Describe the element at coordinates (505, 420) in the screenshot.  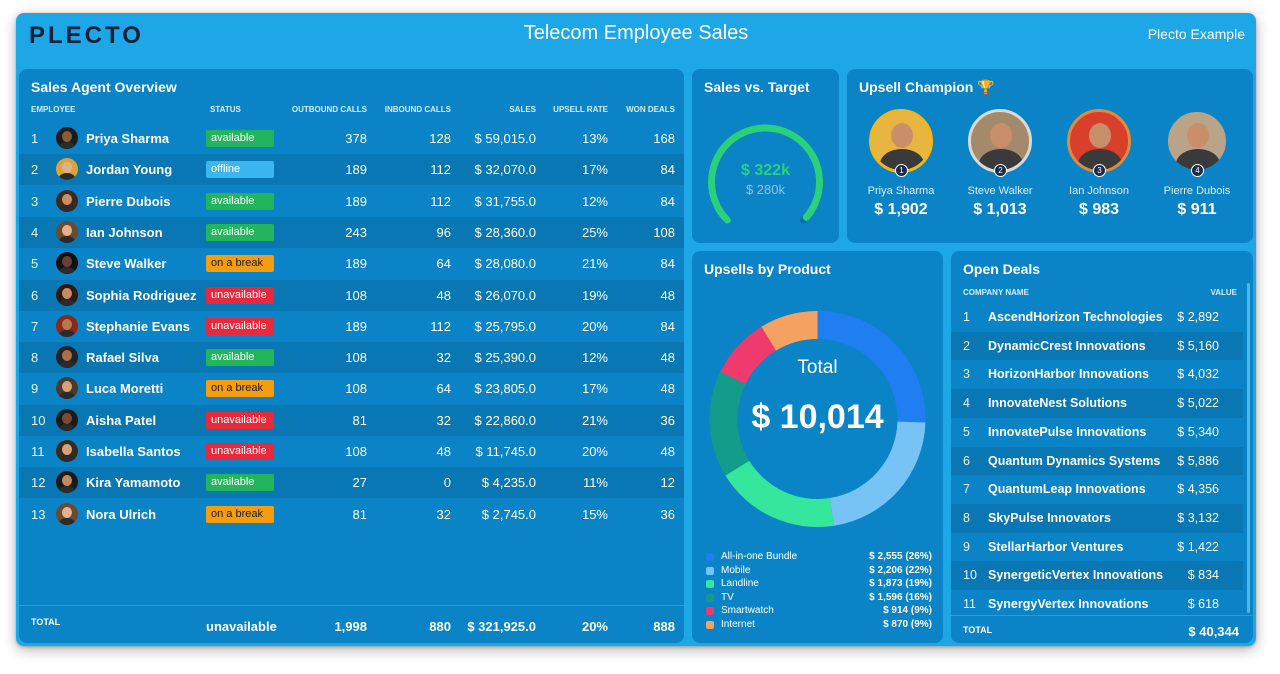
I see `sales-value: $ 22,860.0` at that location.